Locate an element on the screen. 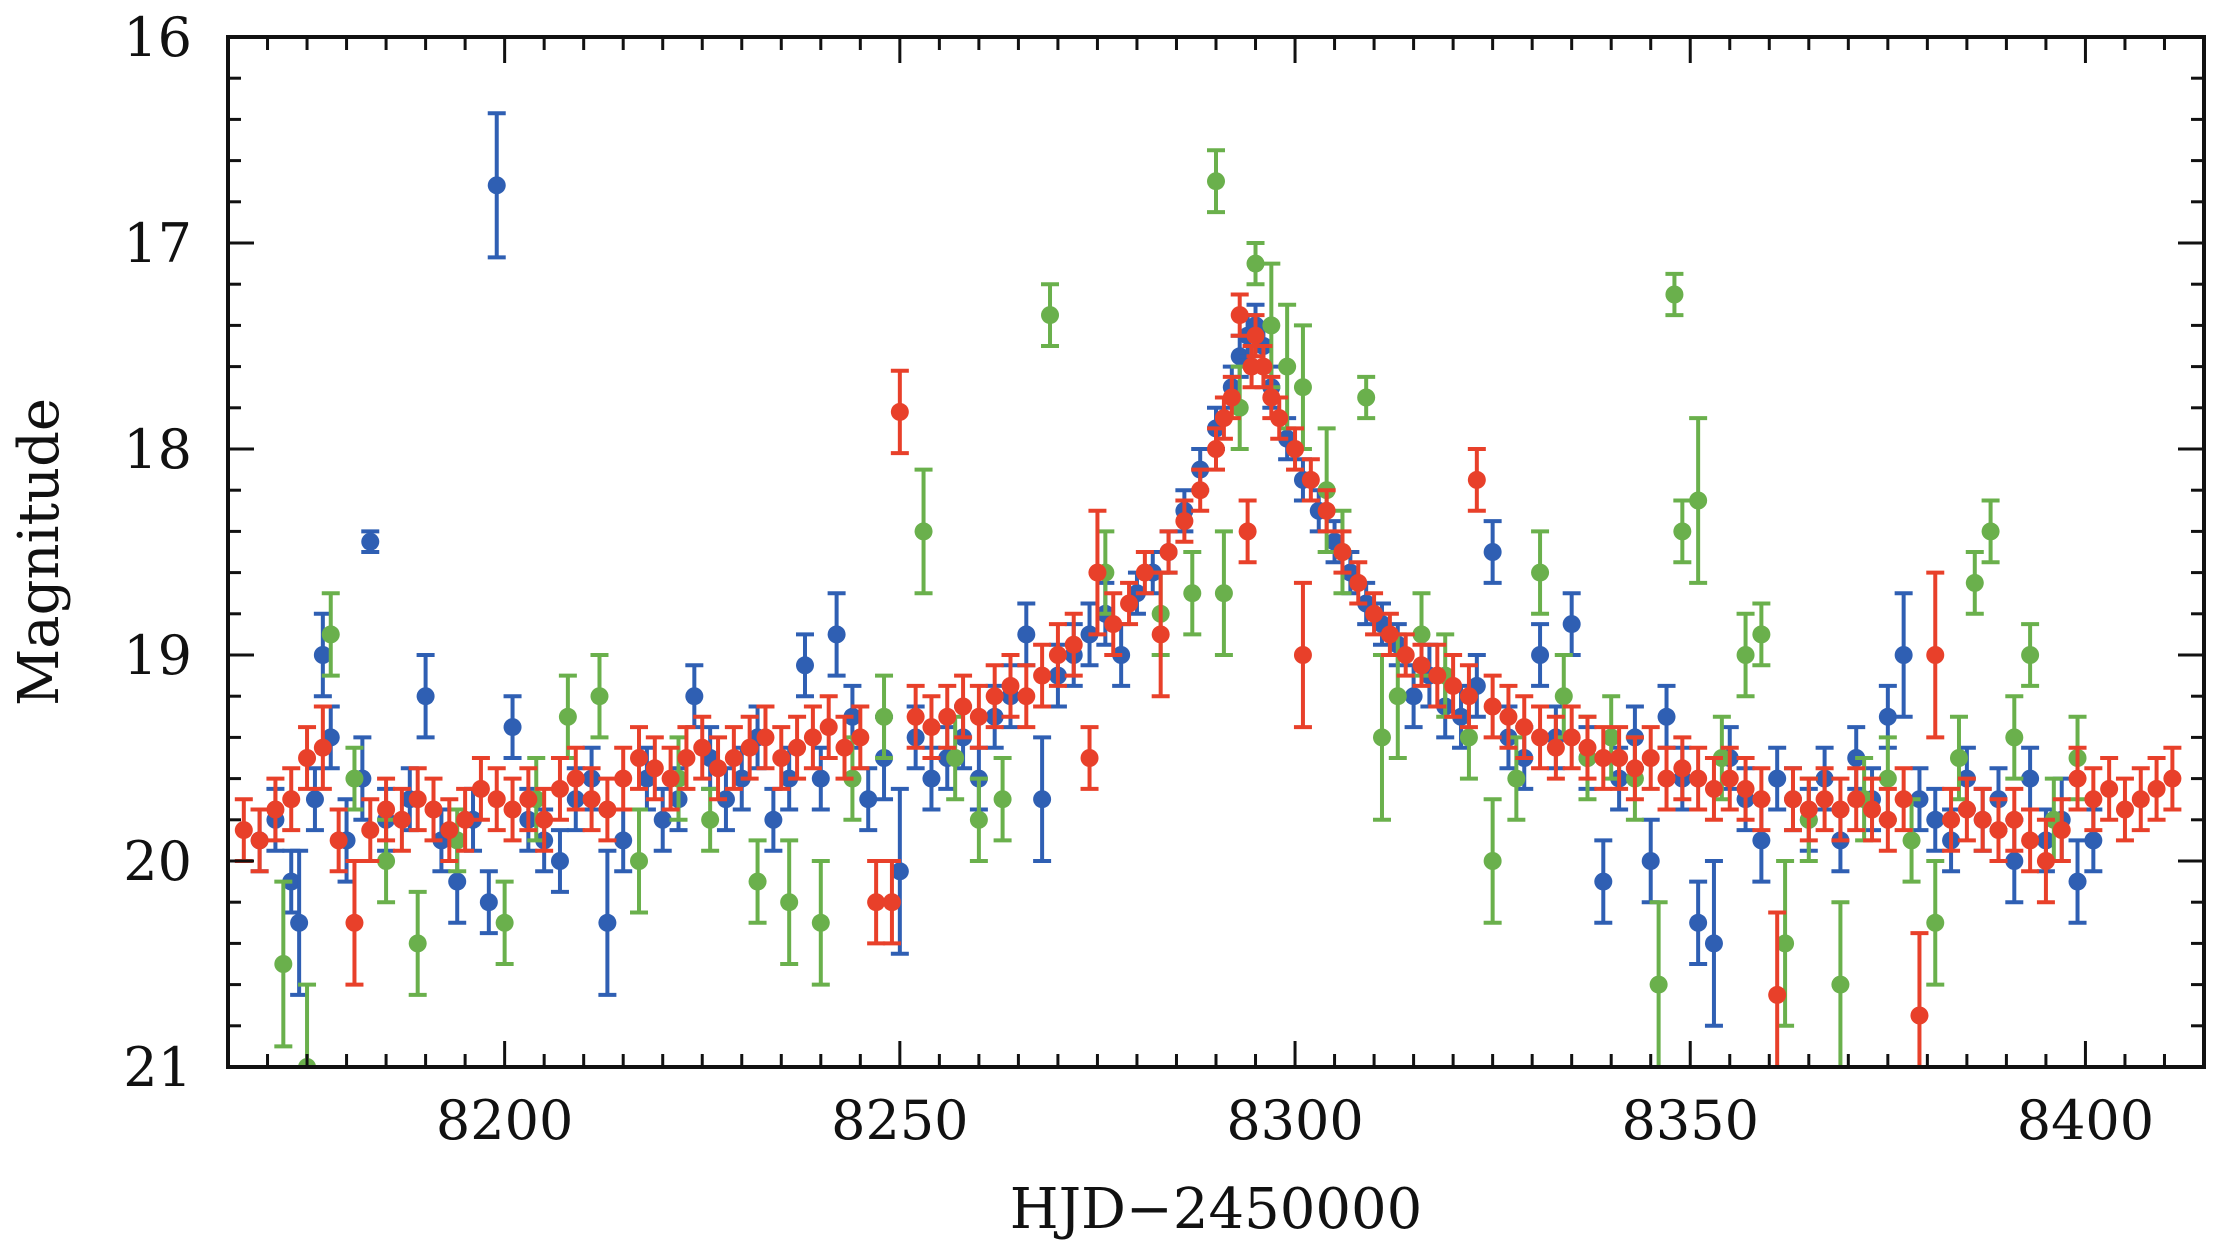 The height and width of the screenshot is (1244, 2218). y-axis-label: Magnitude is located at coordinates (39, 552).